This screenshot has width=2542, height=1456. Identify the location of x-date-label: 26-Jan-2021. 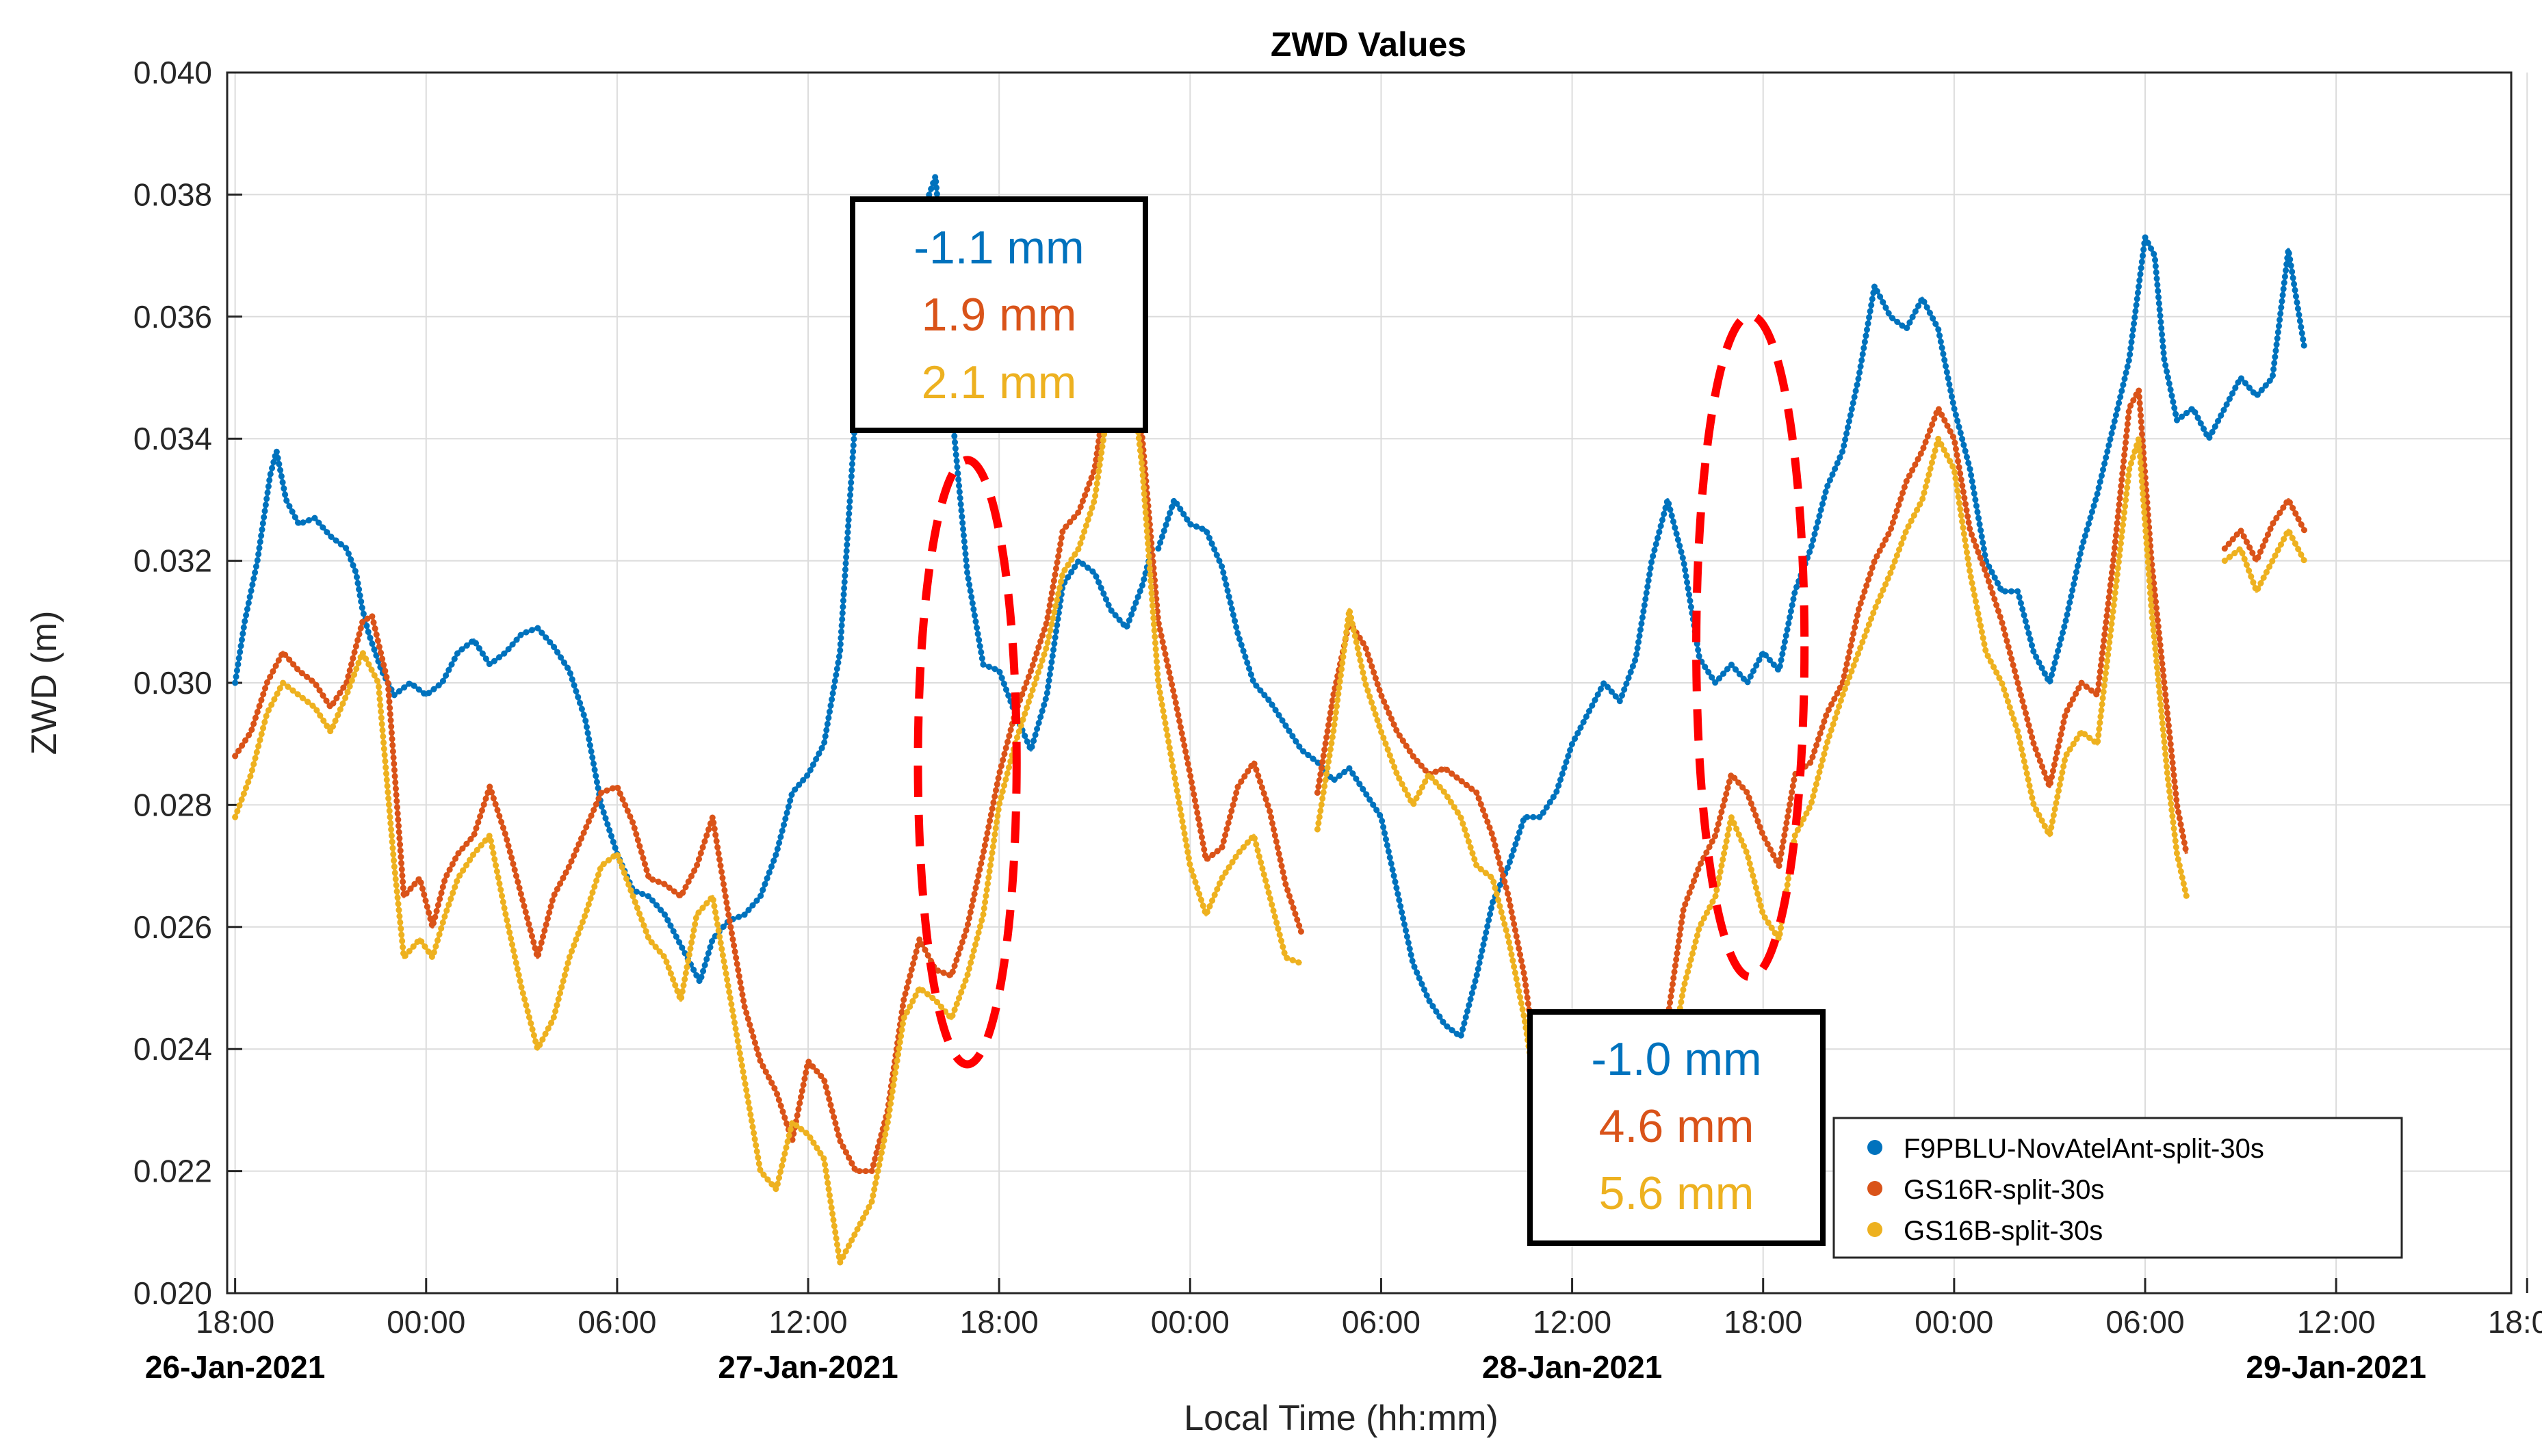
(235, 1367).